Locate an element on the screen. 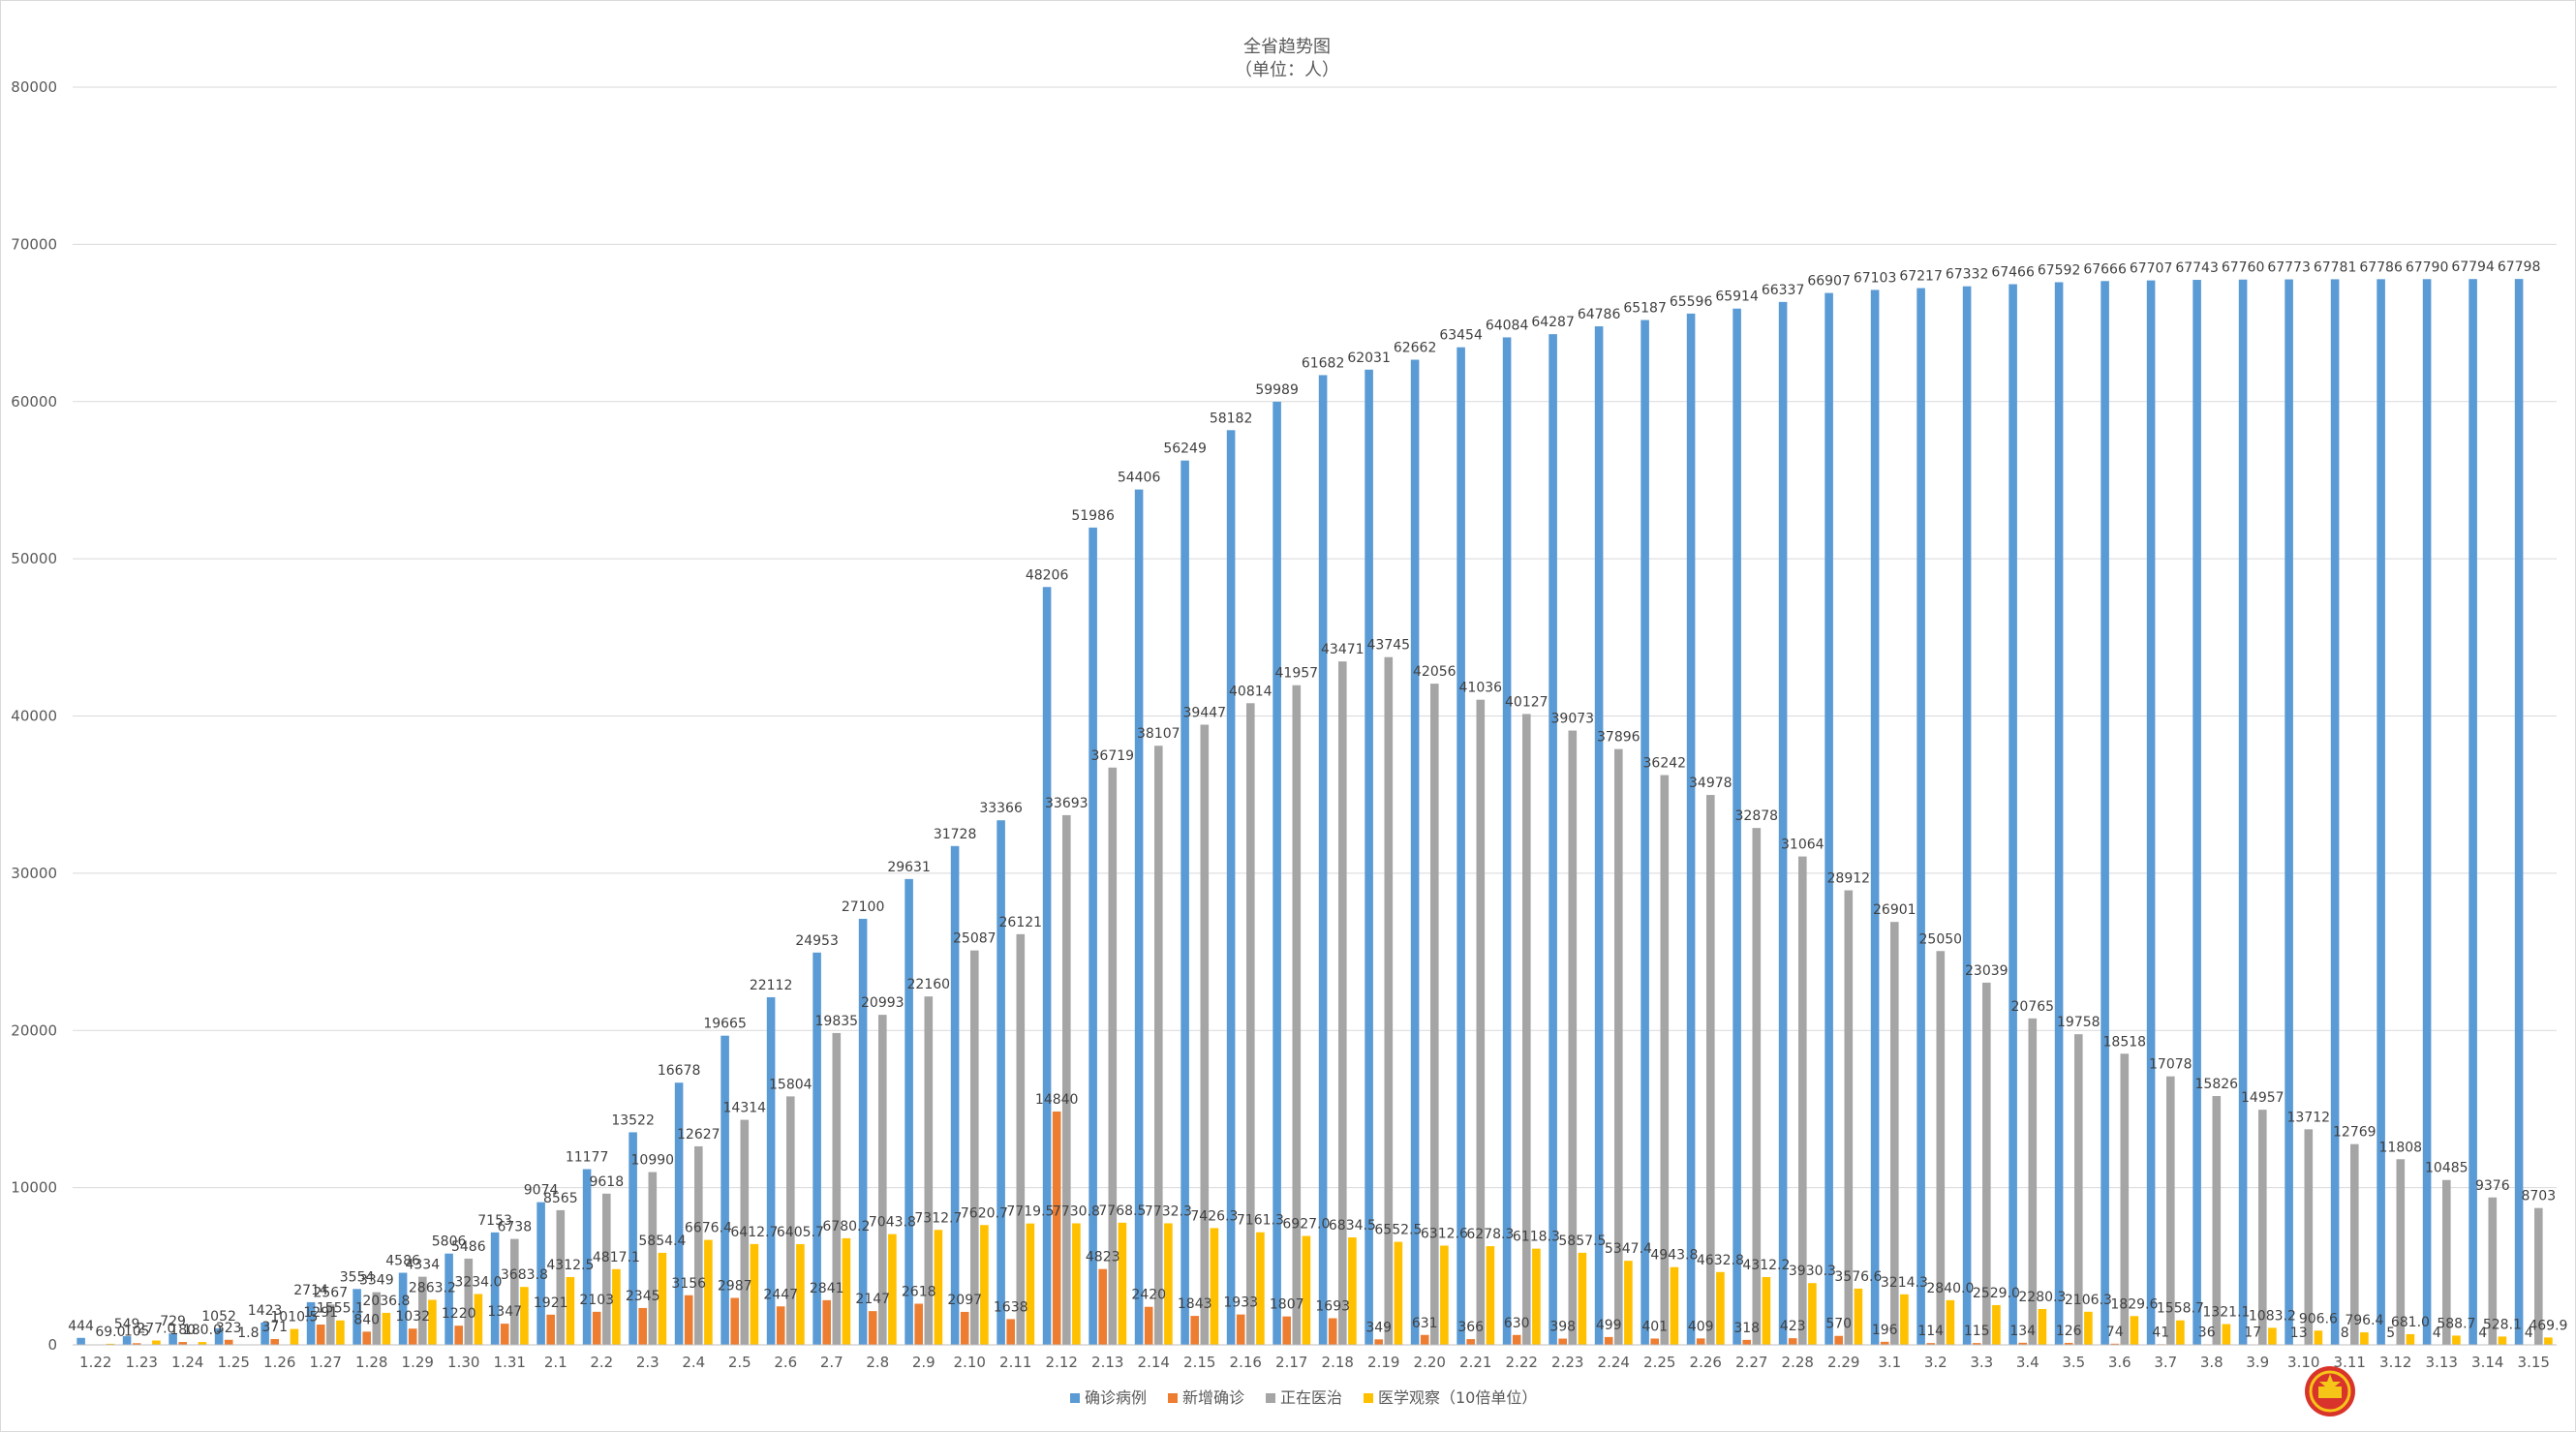  data-label-series-2: 32878 is located at coordinates (1757, 816).